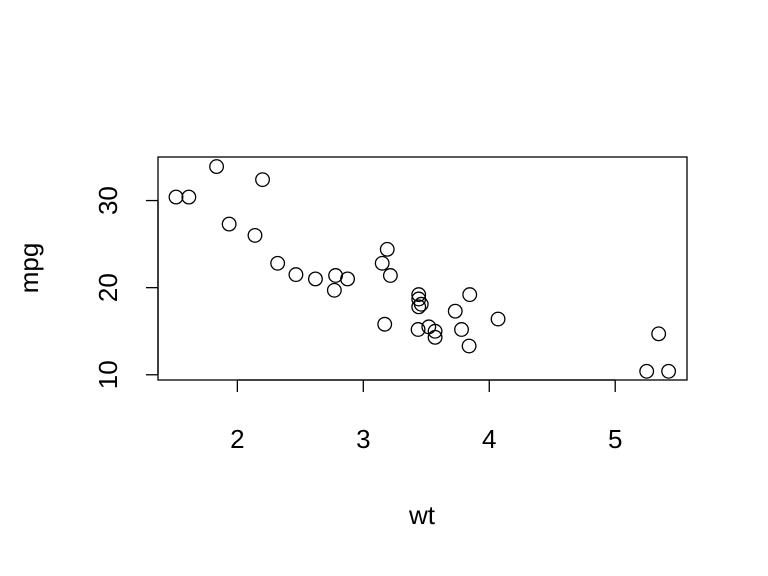 This screenshot has height=576, width=768. What do you see at coordinates (126, 287) in the screenshot?
I see `y-axis: 10 20 30` at bounding box center [126, 287].